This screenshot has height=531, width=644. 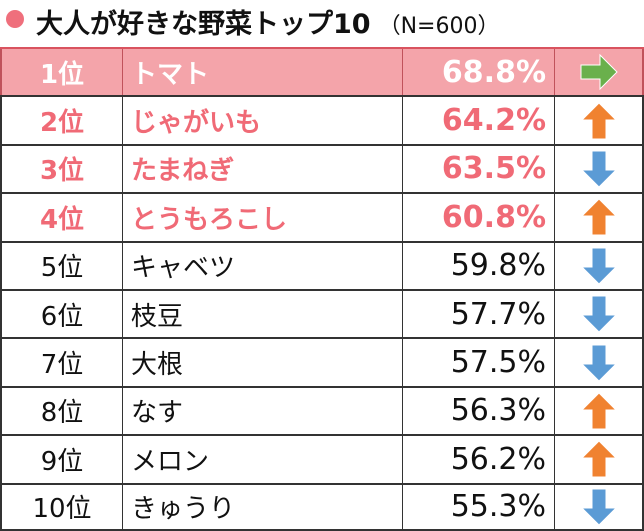 What do you see at coordinates (478, 314) in the screenshot?
I see `percent-cell: 57.7%` at bounding box center [478, 314].